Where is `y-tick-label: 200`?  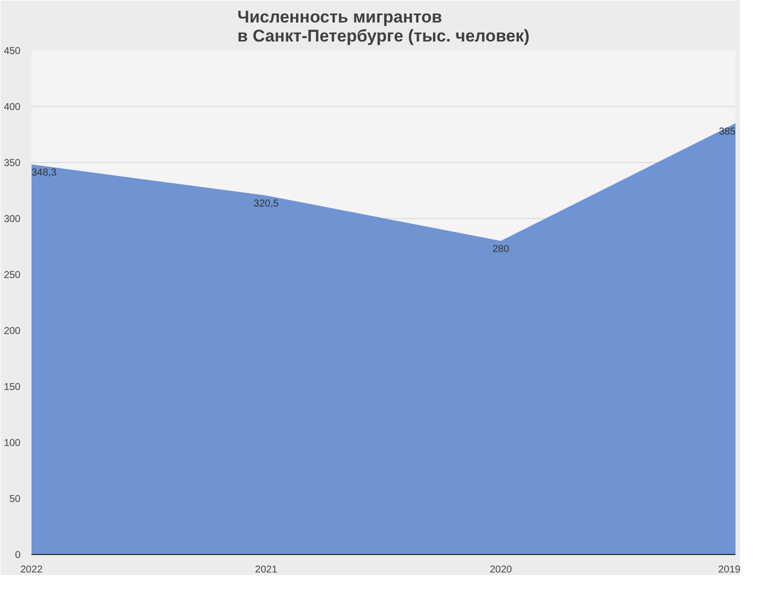
y-tick-label: 200 is located at coordinates (12, 331).